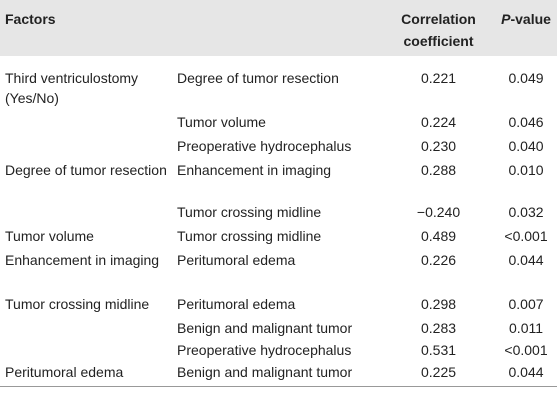 The width and height of the screenshot is (557, 403). I want to click on table-cell: 0.298, so click(438, 304).